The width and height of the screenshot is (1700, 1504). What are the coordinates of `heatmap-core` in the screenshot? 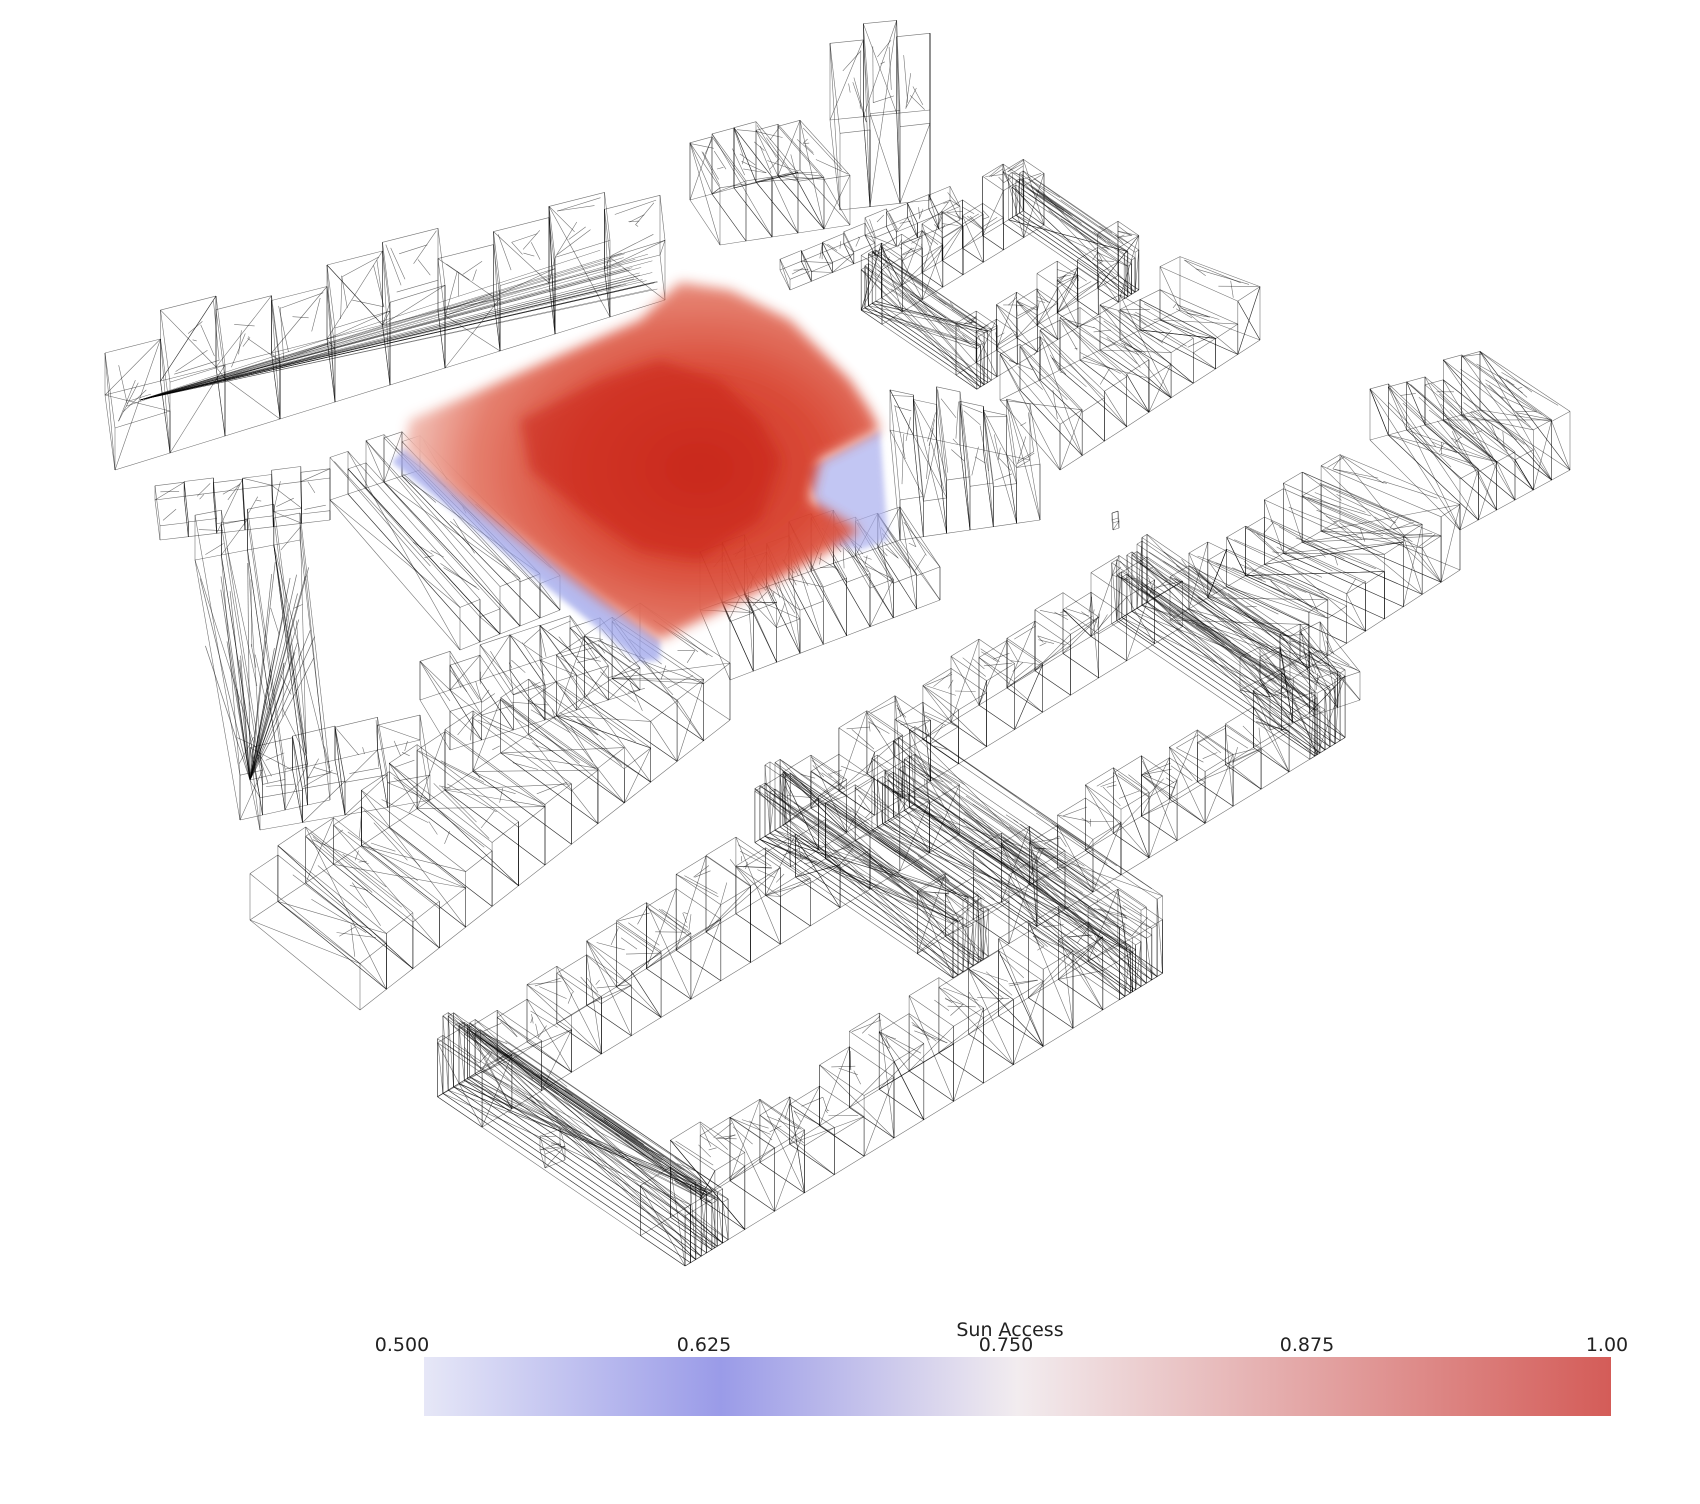 It's located at (650, 460).